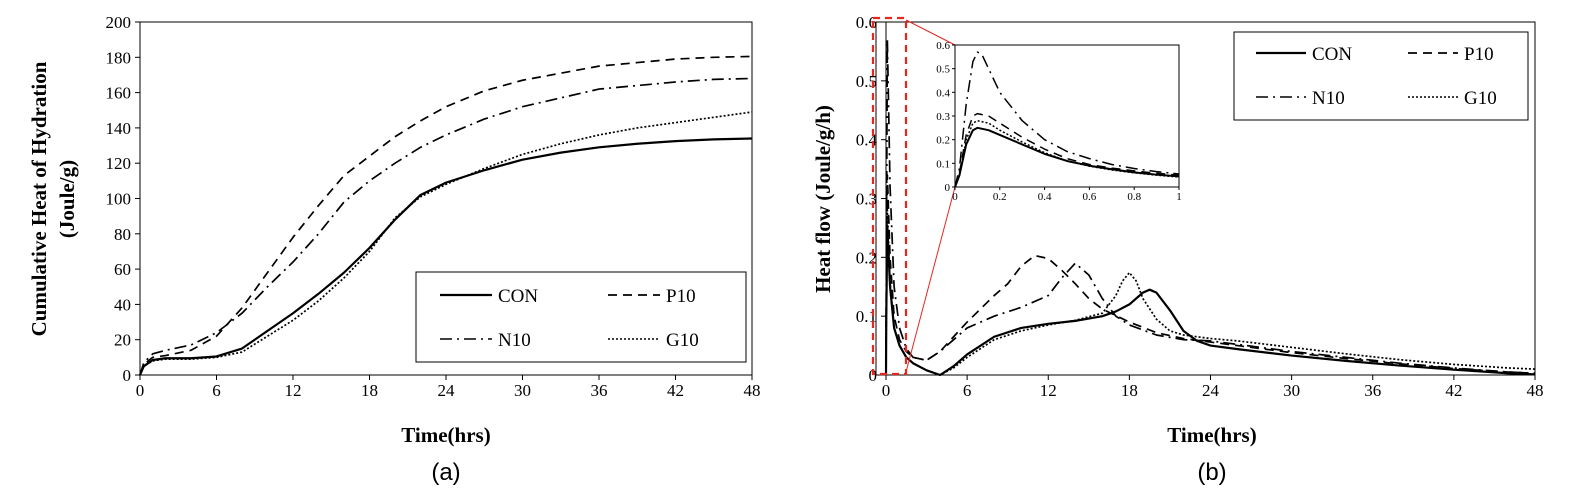 The height and width of the screenshot is (493, 1588). Describe the element at coordinates (122, 269) in the screenshot. I see `a-y-tick-label: 60` at that location.